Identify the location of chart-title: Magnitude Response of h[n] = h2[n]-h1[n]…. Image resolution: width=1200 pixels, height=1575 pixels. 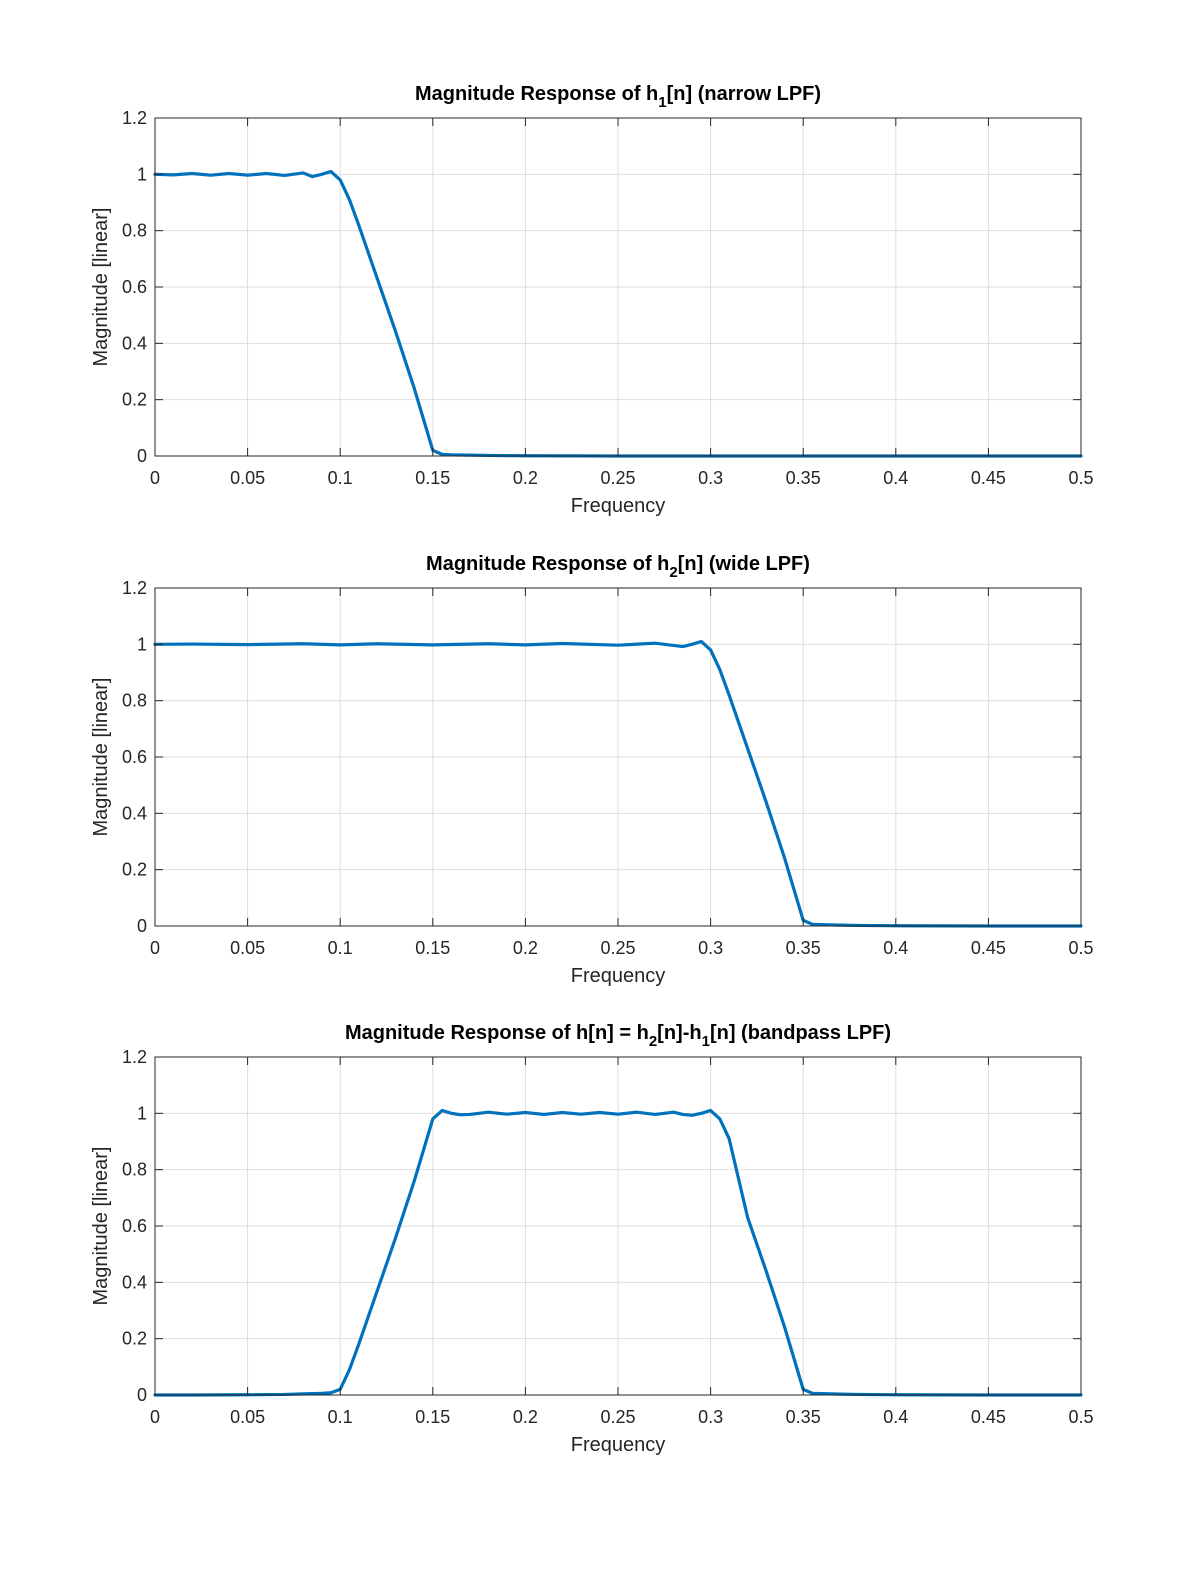
(618, 1036).